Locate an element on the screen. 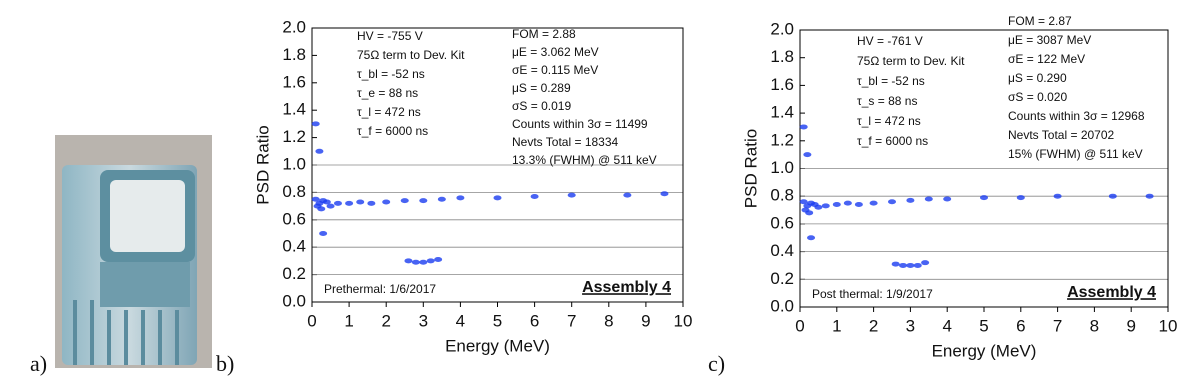 This screenshot has height=382, width=1195. x-tick-label: 0 is located at coordinates (311, 320).